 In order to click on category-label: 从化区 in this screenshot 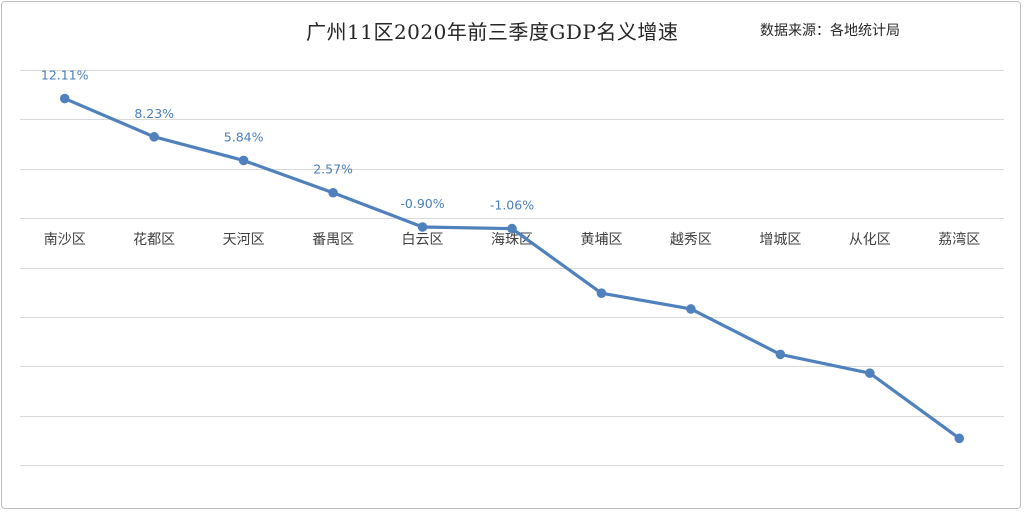, I will do `click(870, 240)`.